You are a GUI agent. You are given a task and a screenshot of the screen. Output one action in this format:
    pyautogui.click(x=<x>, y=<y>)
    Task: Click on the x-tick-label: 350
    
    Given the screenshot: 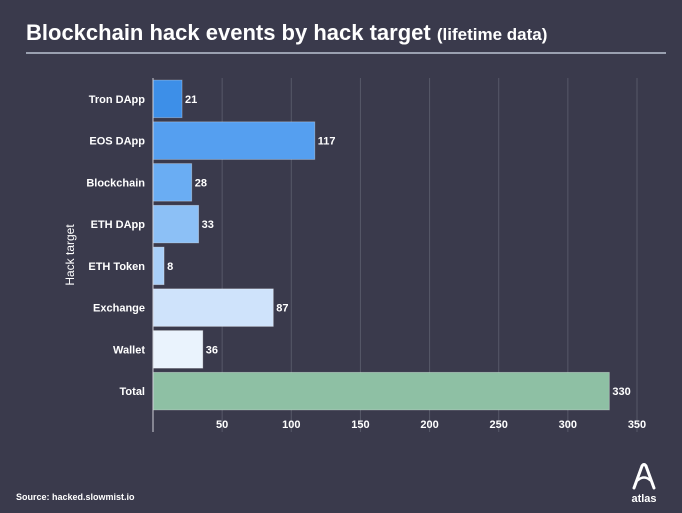 What is the action you would take?
    pyautogui.click(x=637, y=425)
    